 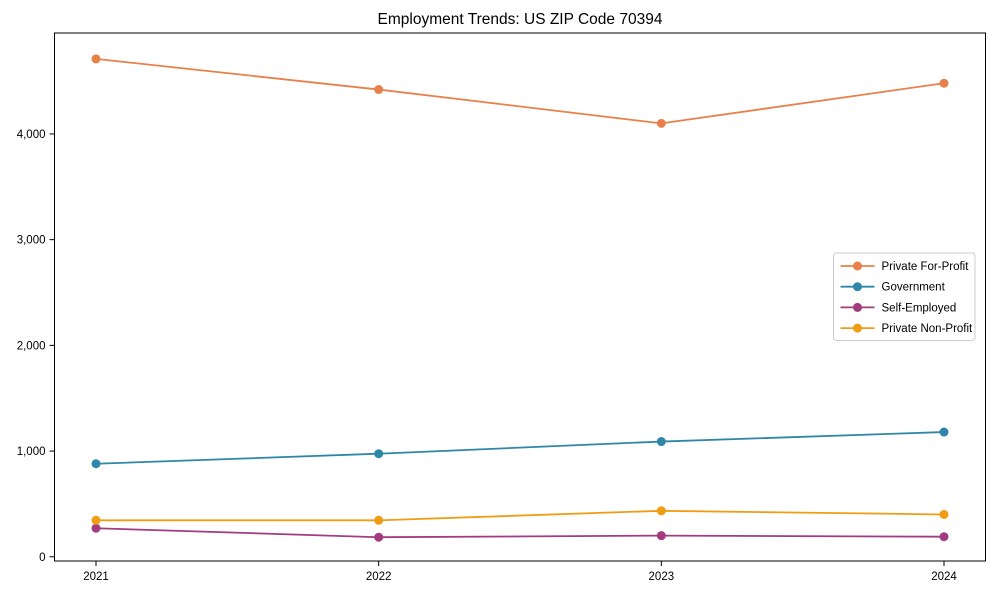 I want to click on x-tick-label: 2024, so click(x=944, y=577).